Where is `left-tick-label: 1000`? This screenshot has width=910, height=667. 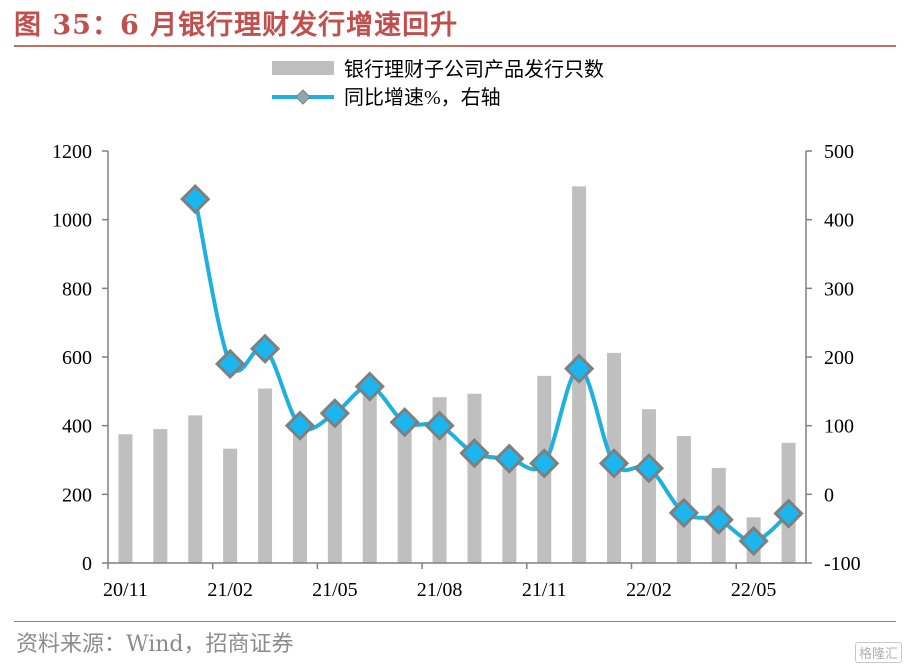
left-tick-label: 1000 is located at coordinates (72, 221).